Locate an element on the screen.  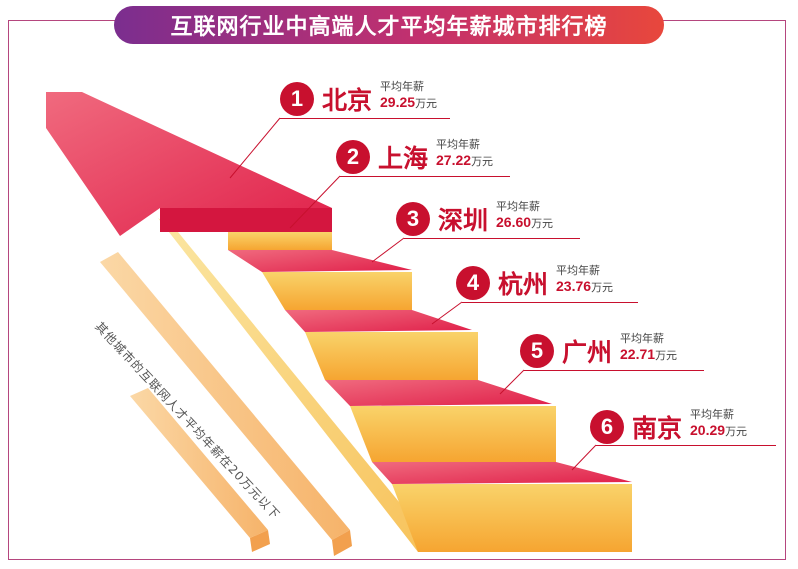
salary-value: 27.22 is located at coordinates (454, 160).